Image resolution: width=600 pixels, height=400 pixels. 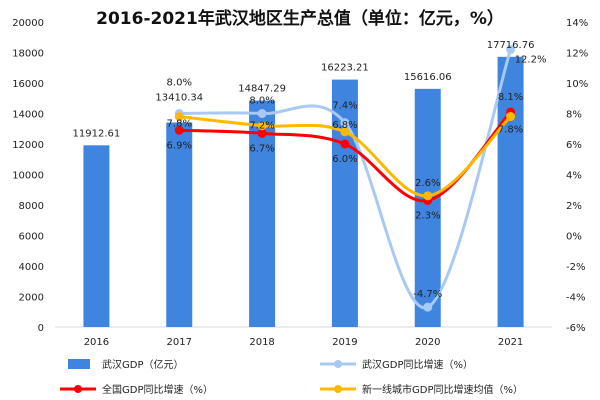 What do you see at coordinates (577, 54) in the screenshot?
I see `right-tick-label: 12%` at bounding box center [577, 54].